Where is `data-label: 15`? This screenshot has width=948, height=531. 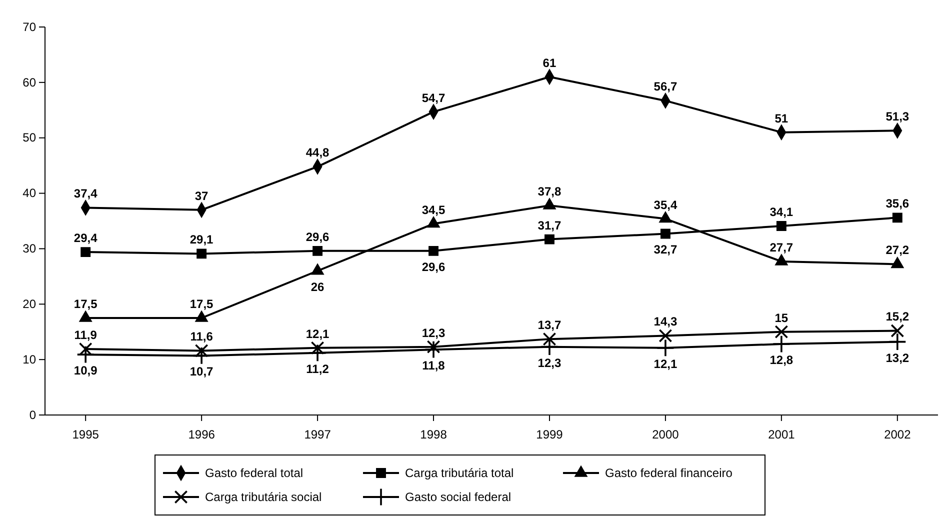
data-label: 15 is located at coordinates (781, 317).